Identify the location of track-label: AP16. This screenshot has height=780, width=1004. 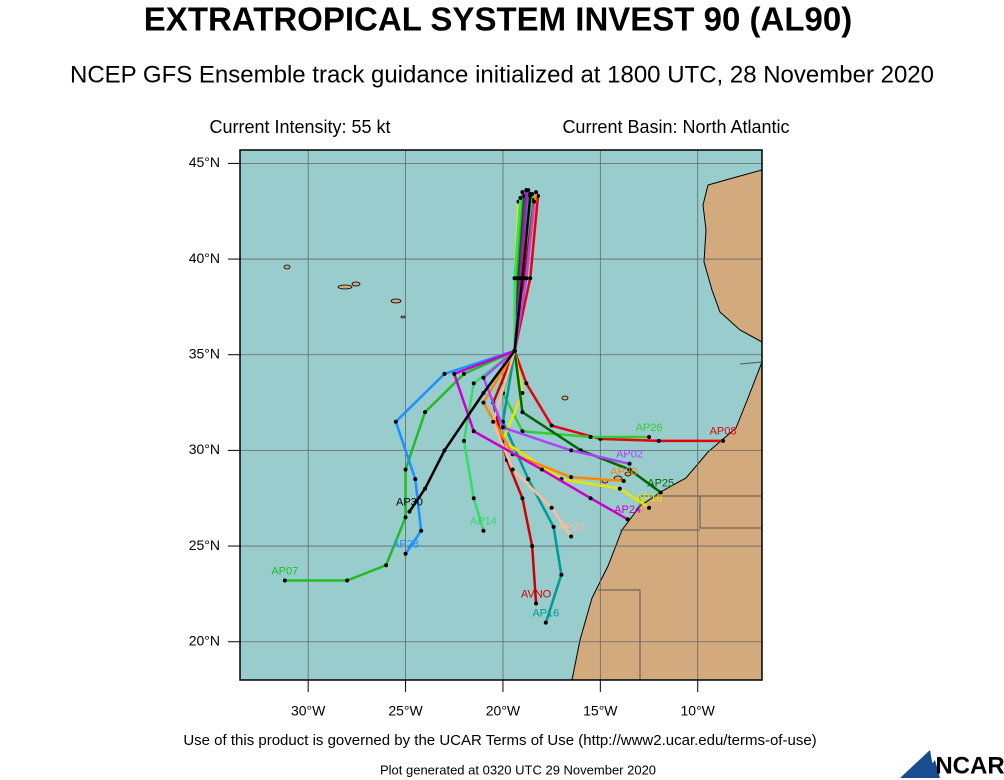
(545, 614).